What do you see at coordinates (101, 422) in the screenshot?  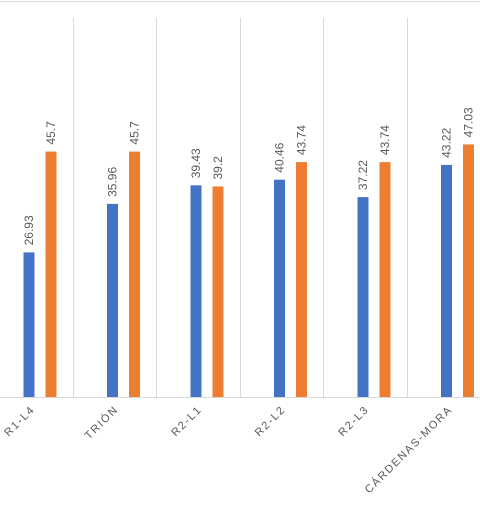 I see `category-label: TRIÓN` at bounding box center [101, 422].